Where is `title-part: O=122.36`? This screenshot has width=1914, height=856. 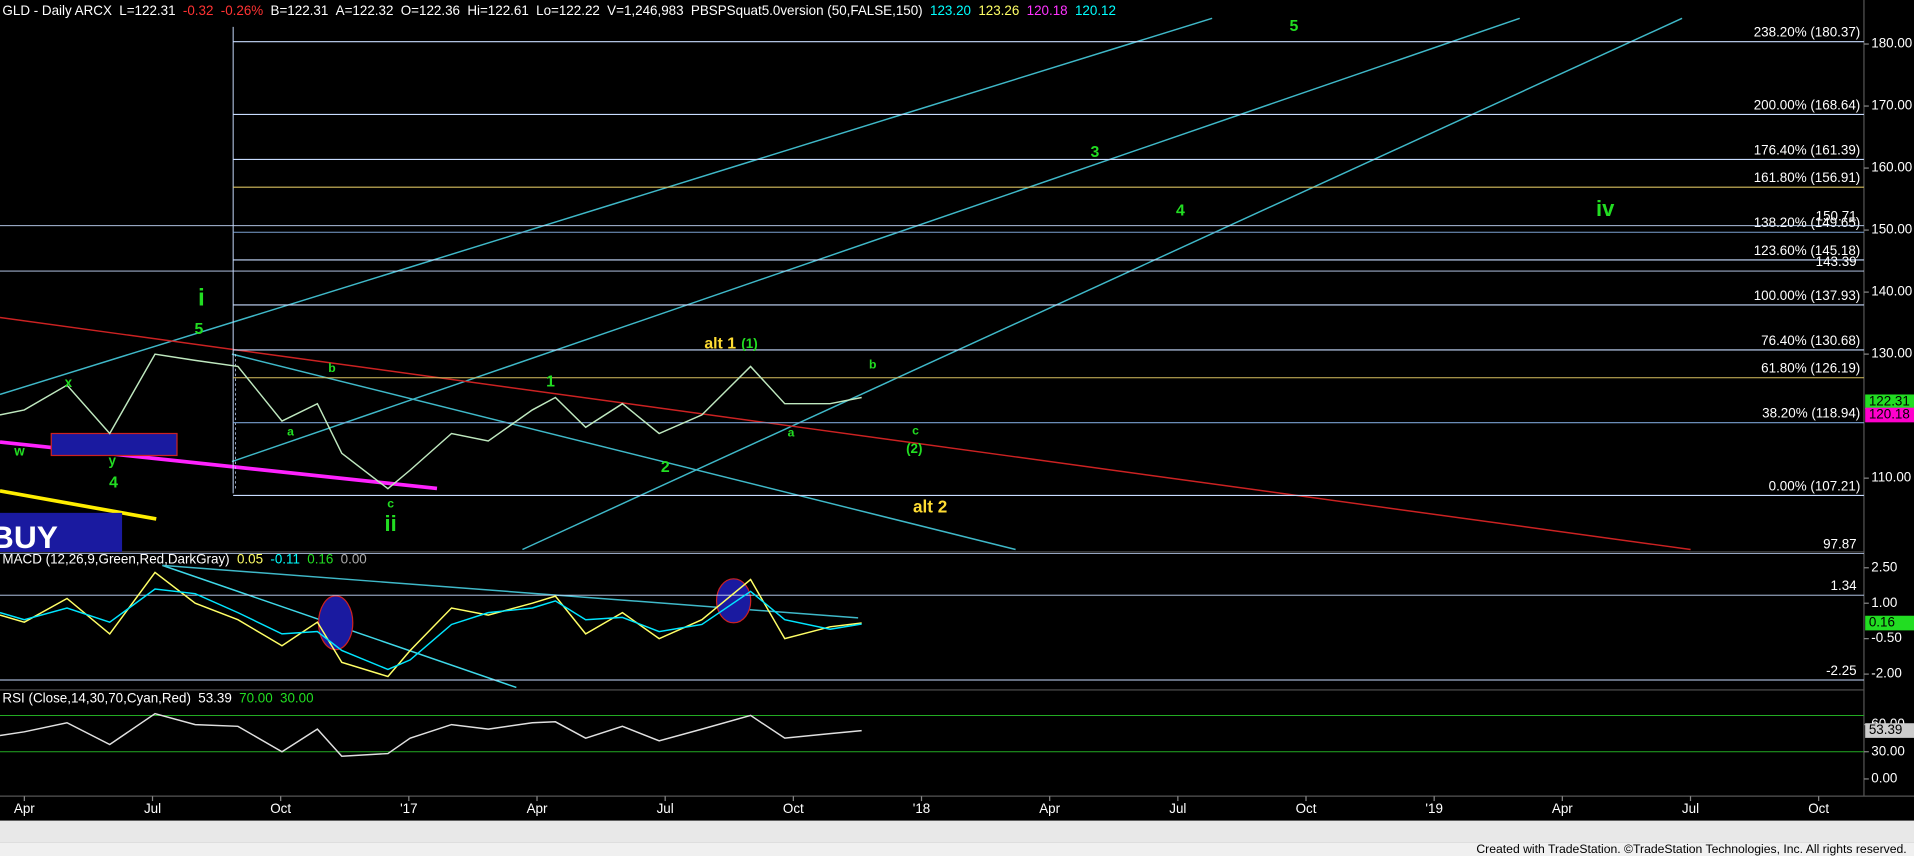 title-part: O=122.36 is located at coordinates (430, 10).